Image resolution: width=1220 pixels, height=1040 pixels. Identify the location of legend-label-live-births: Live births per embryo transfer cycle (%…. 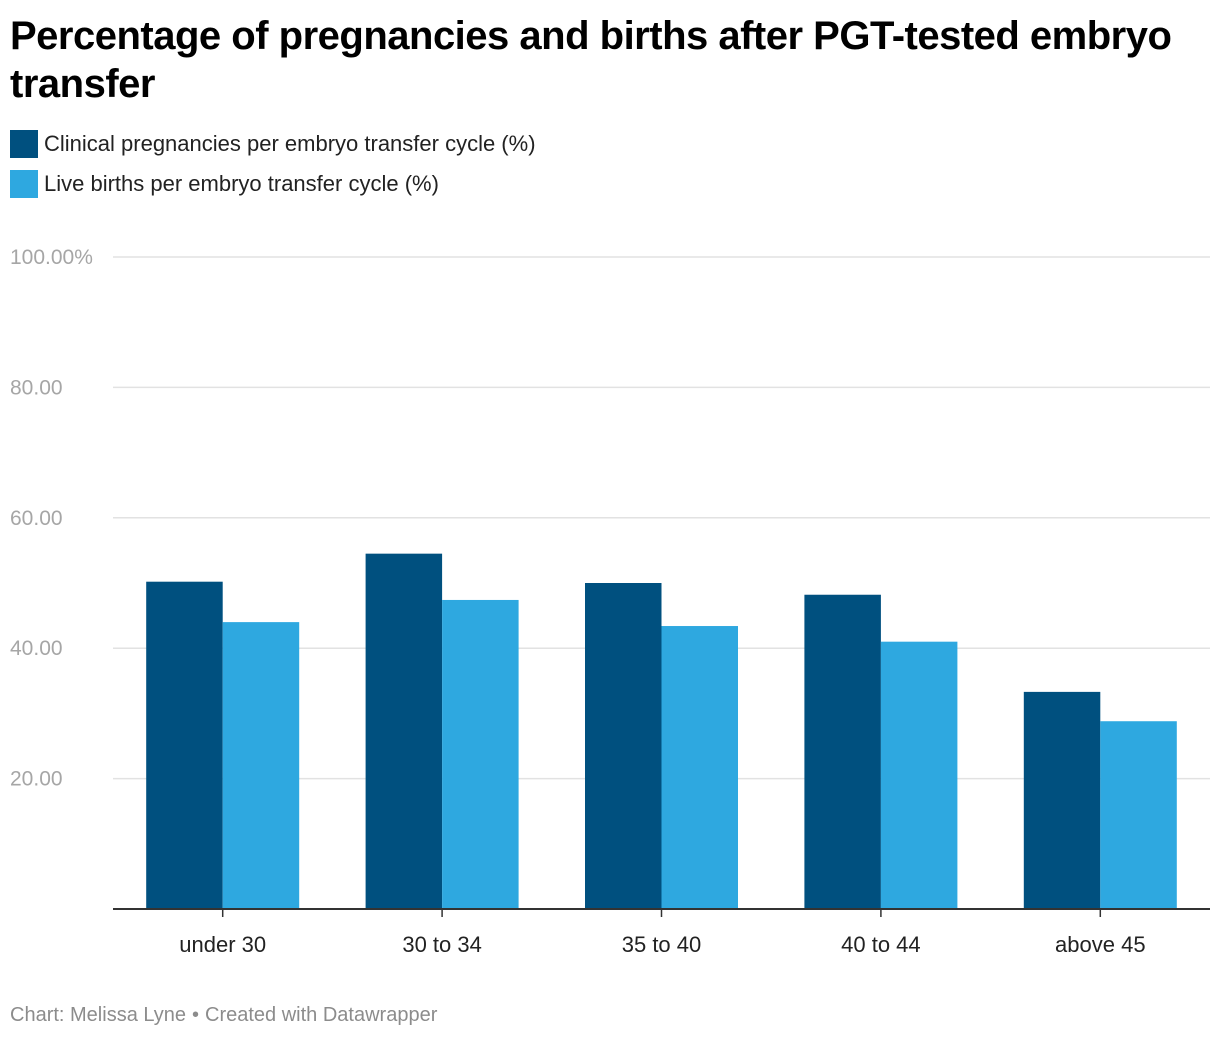
(241, 183).